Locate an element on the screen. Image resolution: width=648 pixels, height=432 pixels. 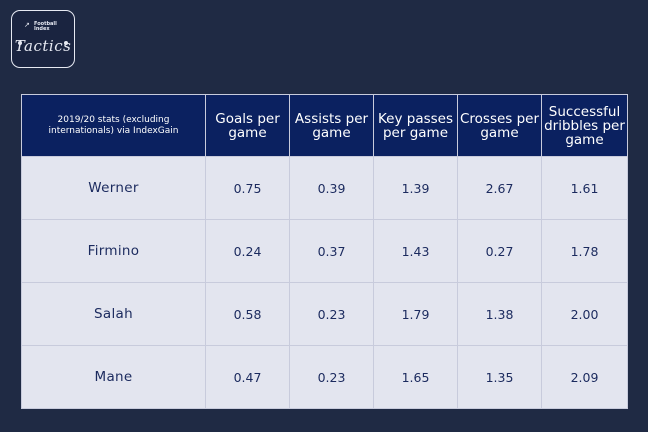
player-name: Firmino is located at coordinates (113, 251).